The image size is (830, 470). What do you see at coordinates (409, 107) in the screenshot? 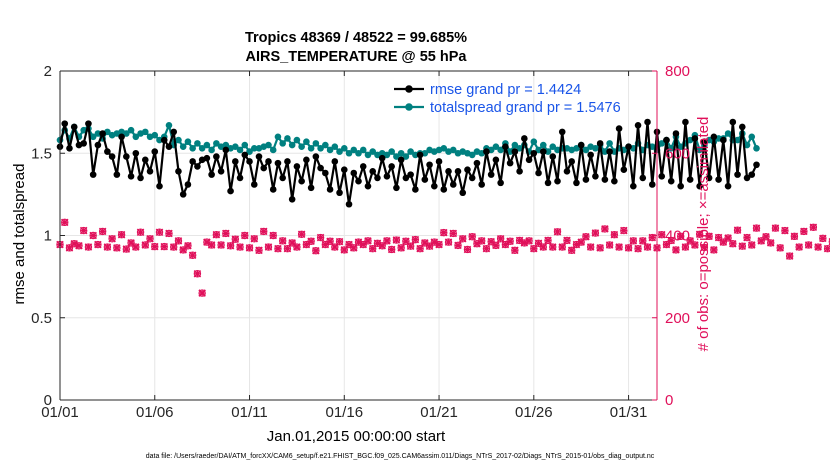
I see `legend-spread-marker` at bounding box center [409, 107].